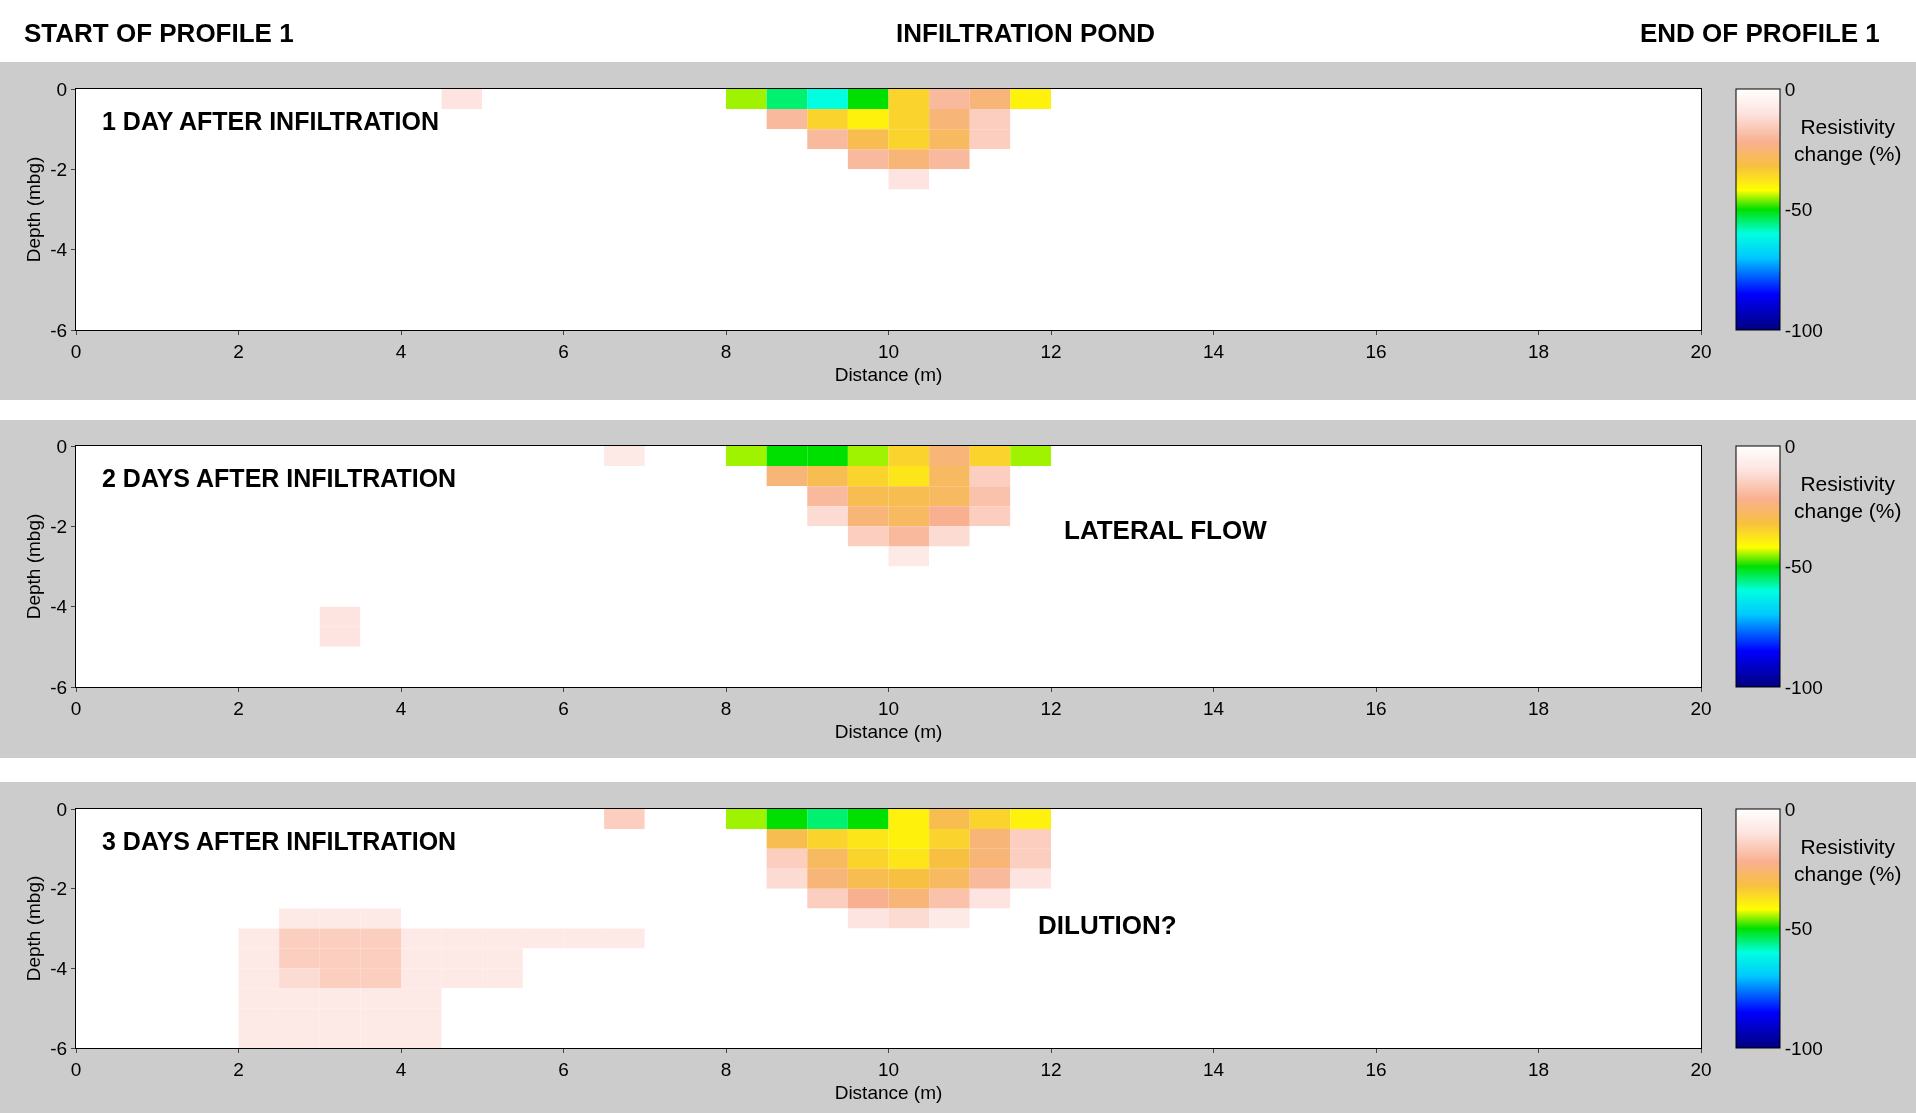  I want to click on annotation: LATERAL FLOW, so click(1166, 530).